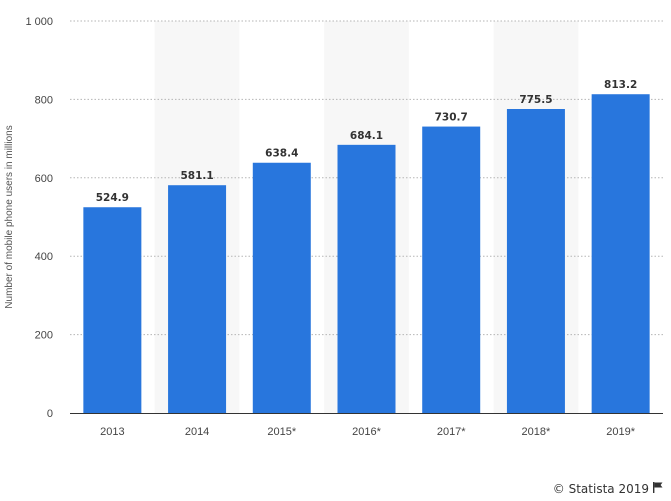 Image resolution: width=671 pixels, height=501 pixels. What do you see at coordinates (44, 336) in the screenshot?
I see `y-tick-label: 200` at bounding box center [44, 336].